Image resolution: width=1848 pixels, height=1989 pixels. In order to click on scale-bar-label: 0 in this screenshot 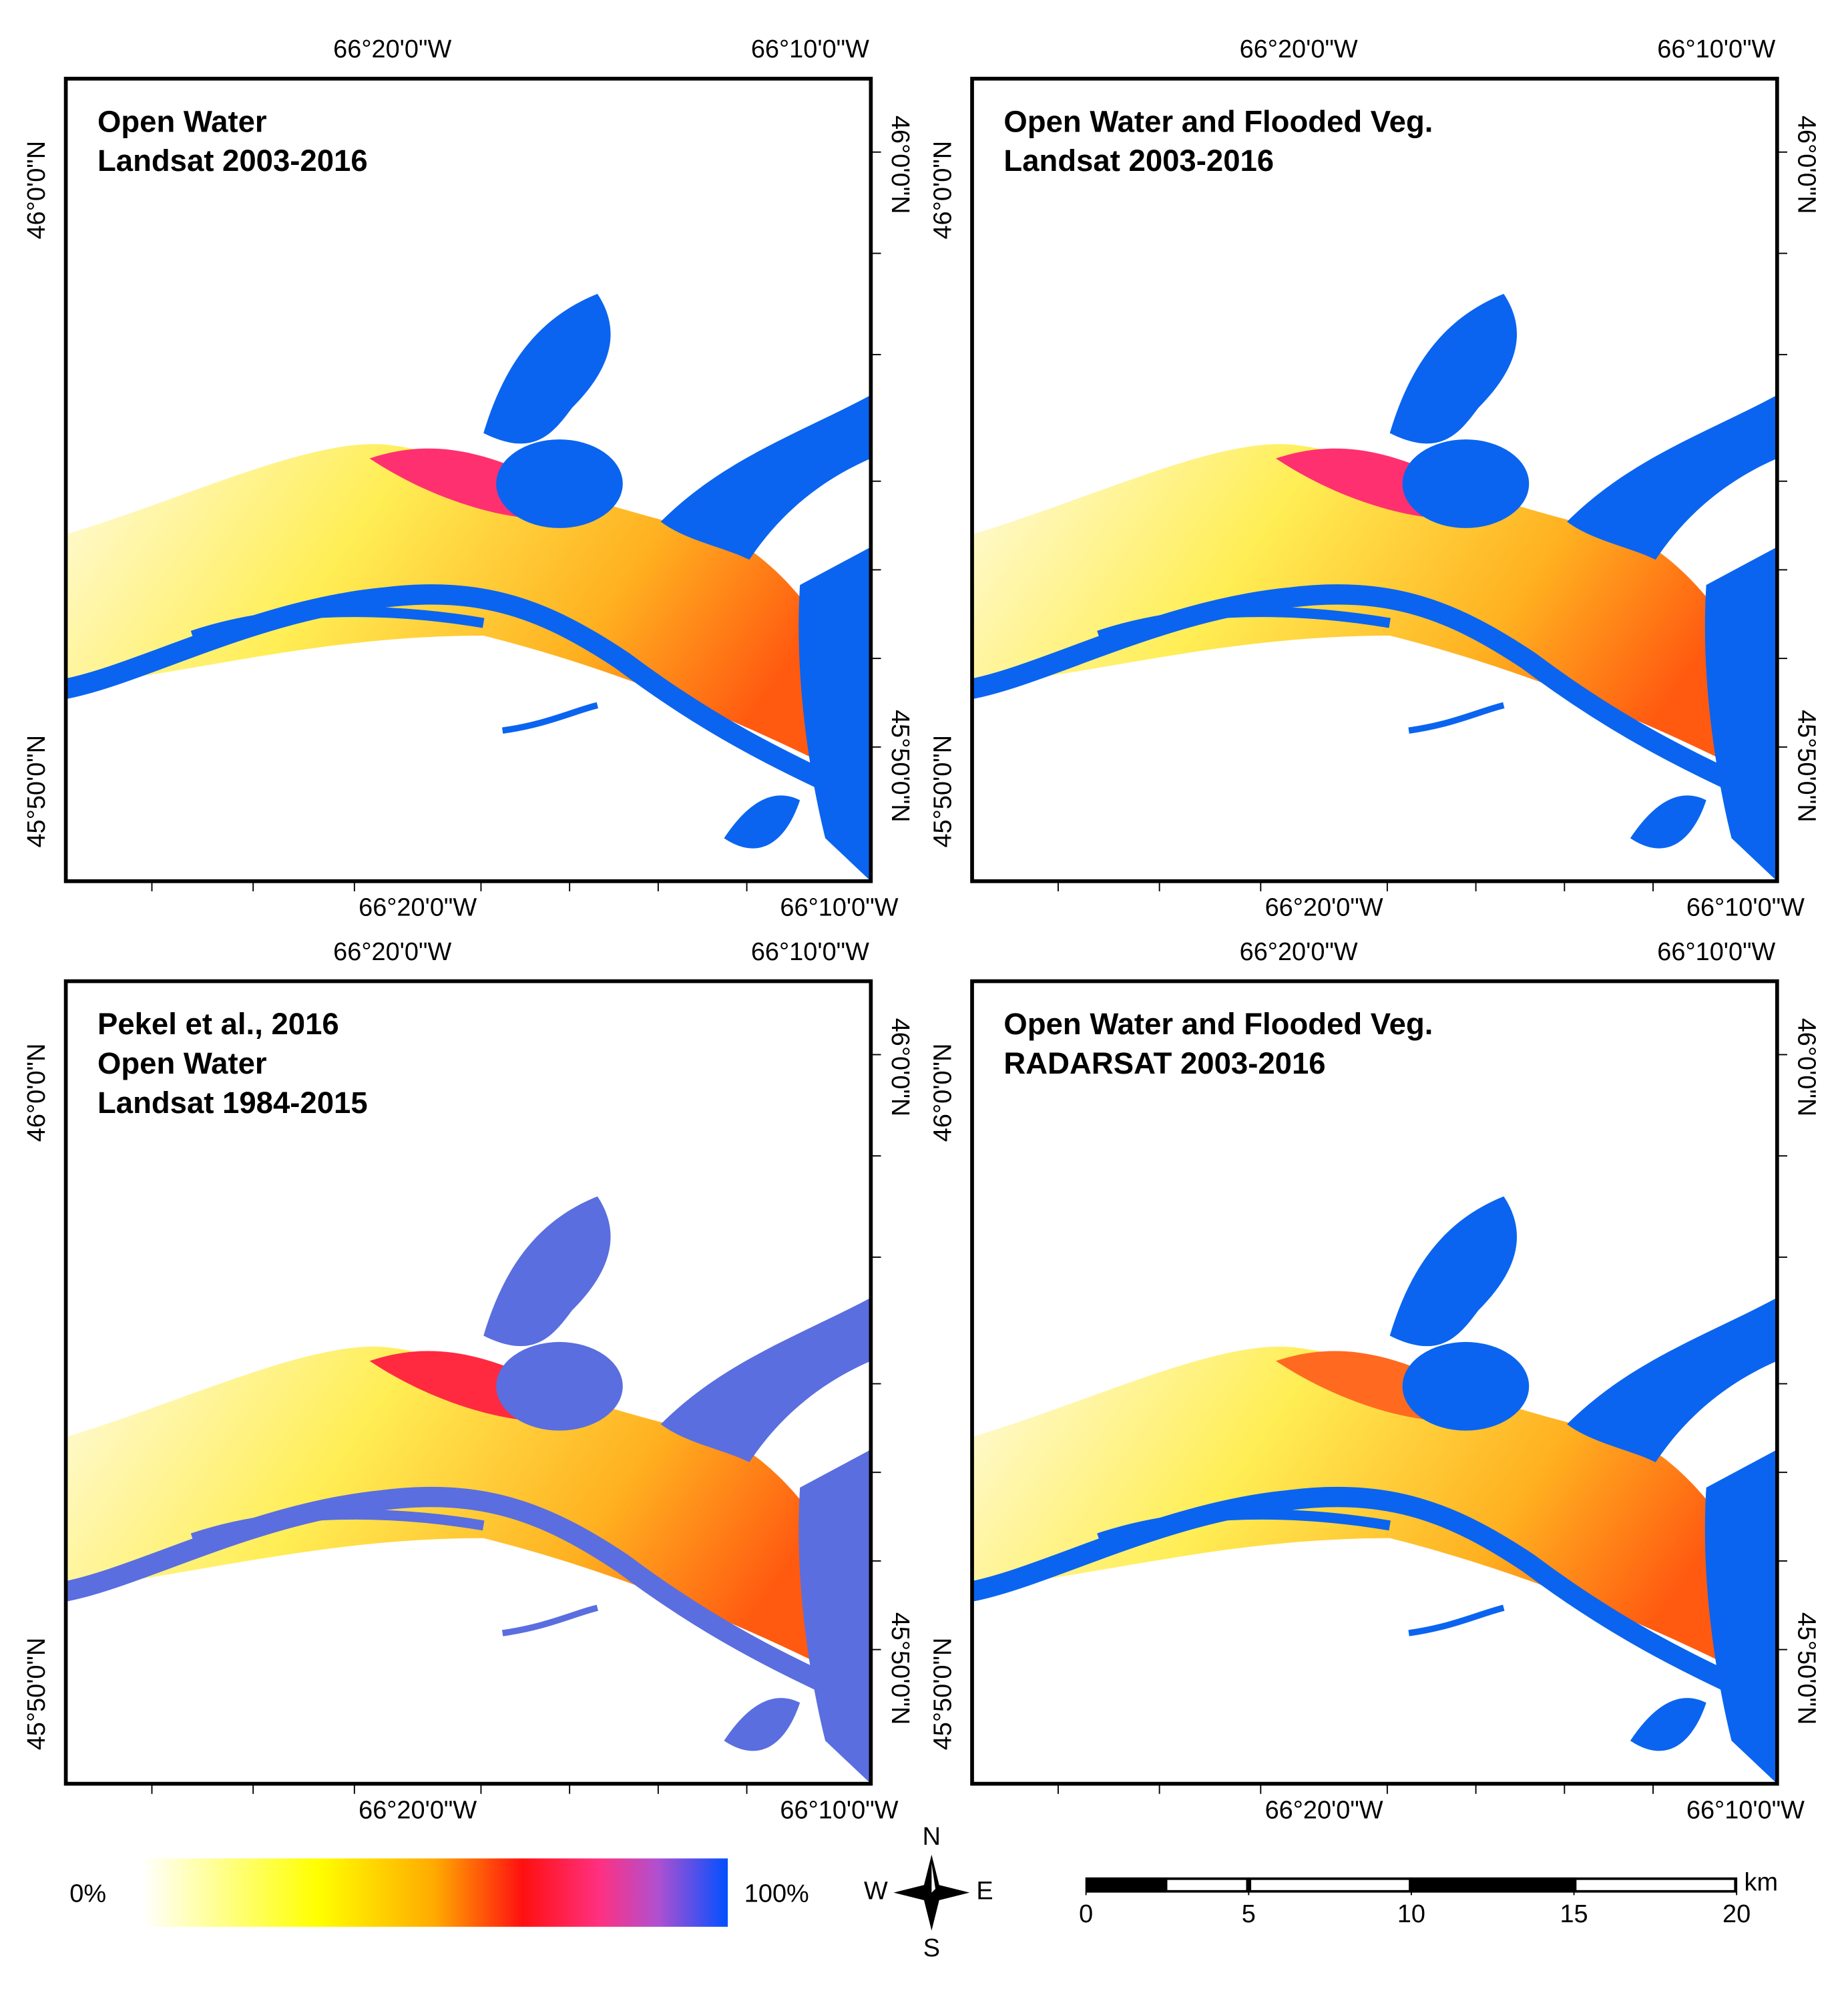, I will do `click(1086, 1914)`.